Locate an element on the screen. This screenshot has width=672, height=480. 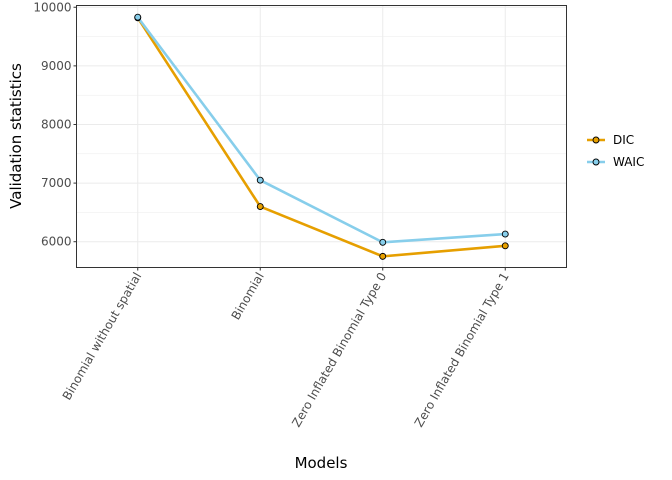
y-tick-label: 8000 is located at coordinates (56, 124).